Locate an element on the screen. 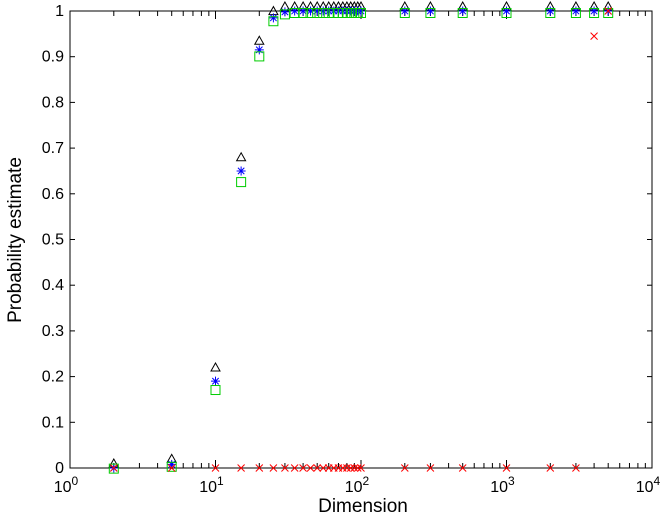 This screenshot has width=664, height=519. y-tick-label: 0 is located at coordinates (59, 468).